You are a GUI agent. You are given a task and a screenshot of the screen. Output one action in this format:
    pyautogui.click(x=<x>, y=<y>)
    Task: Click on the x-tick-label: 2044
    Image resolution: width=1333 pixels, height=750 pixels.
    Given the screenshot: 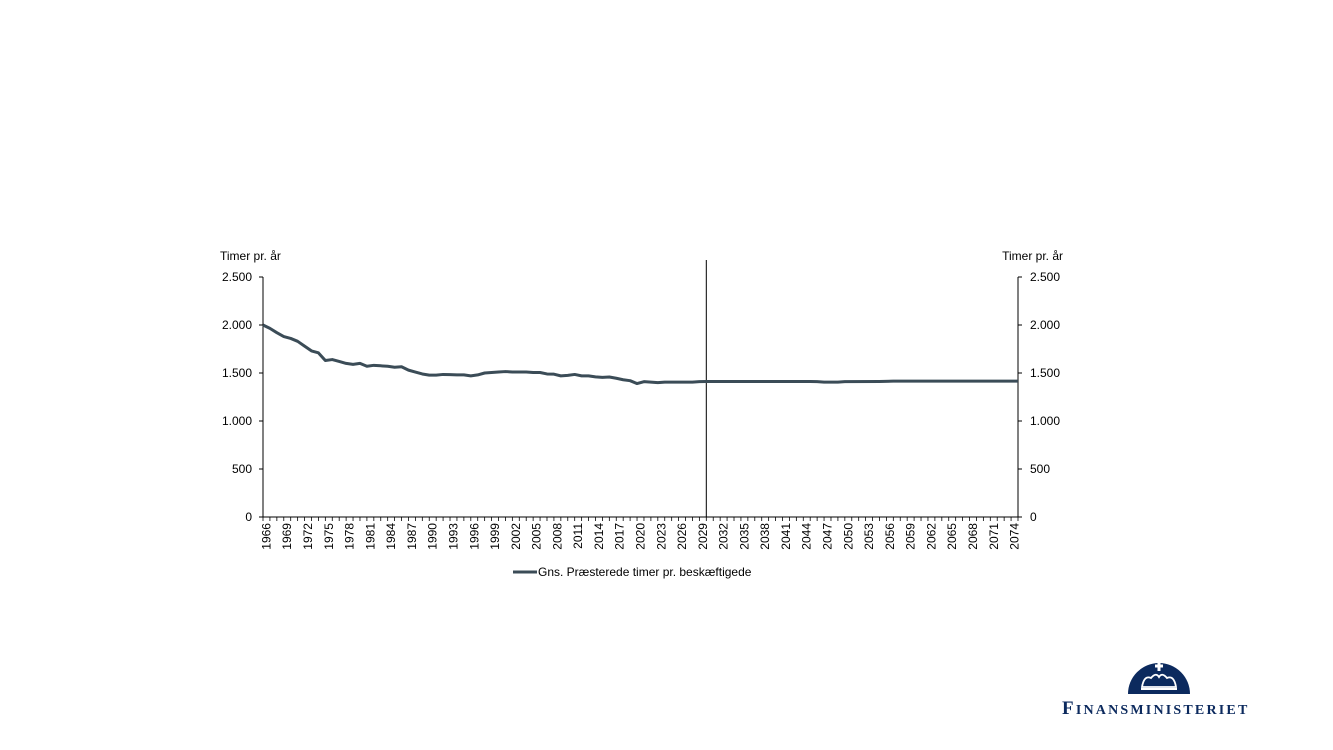 What is the action you would take?
    pyautogui.click(x=807, y=536)
    